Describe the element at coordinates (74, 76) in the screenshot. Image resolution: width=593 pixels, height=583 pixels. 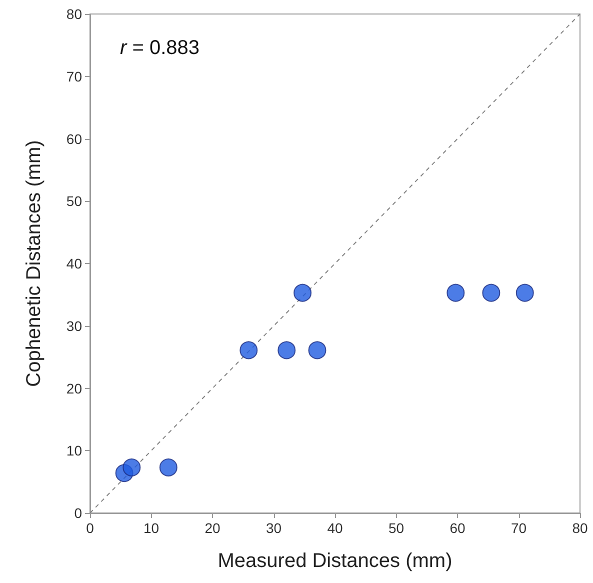
I see `y-tick-label: 70` at that location.